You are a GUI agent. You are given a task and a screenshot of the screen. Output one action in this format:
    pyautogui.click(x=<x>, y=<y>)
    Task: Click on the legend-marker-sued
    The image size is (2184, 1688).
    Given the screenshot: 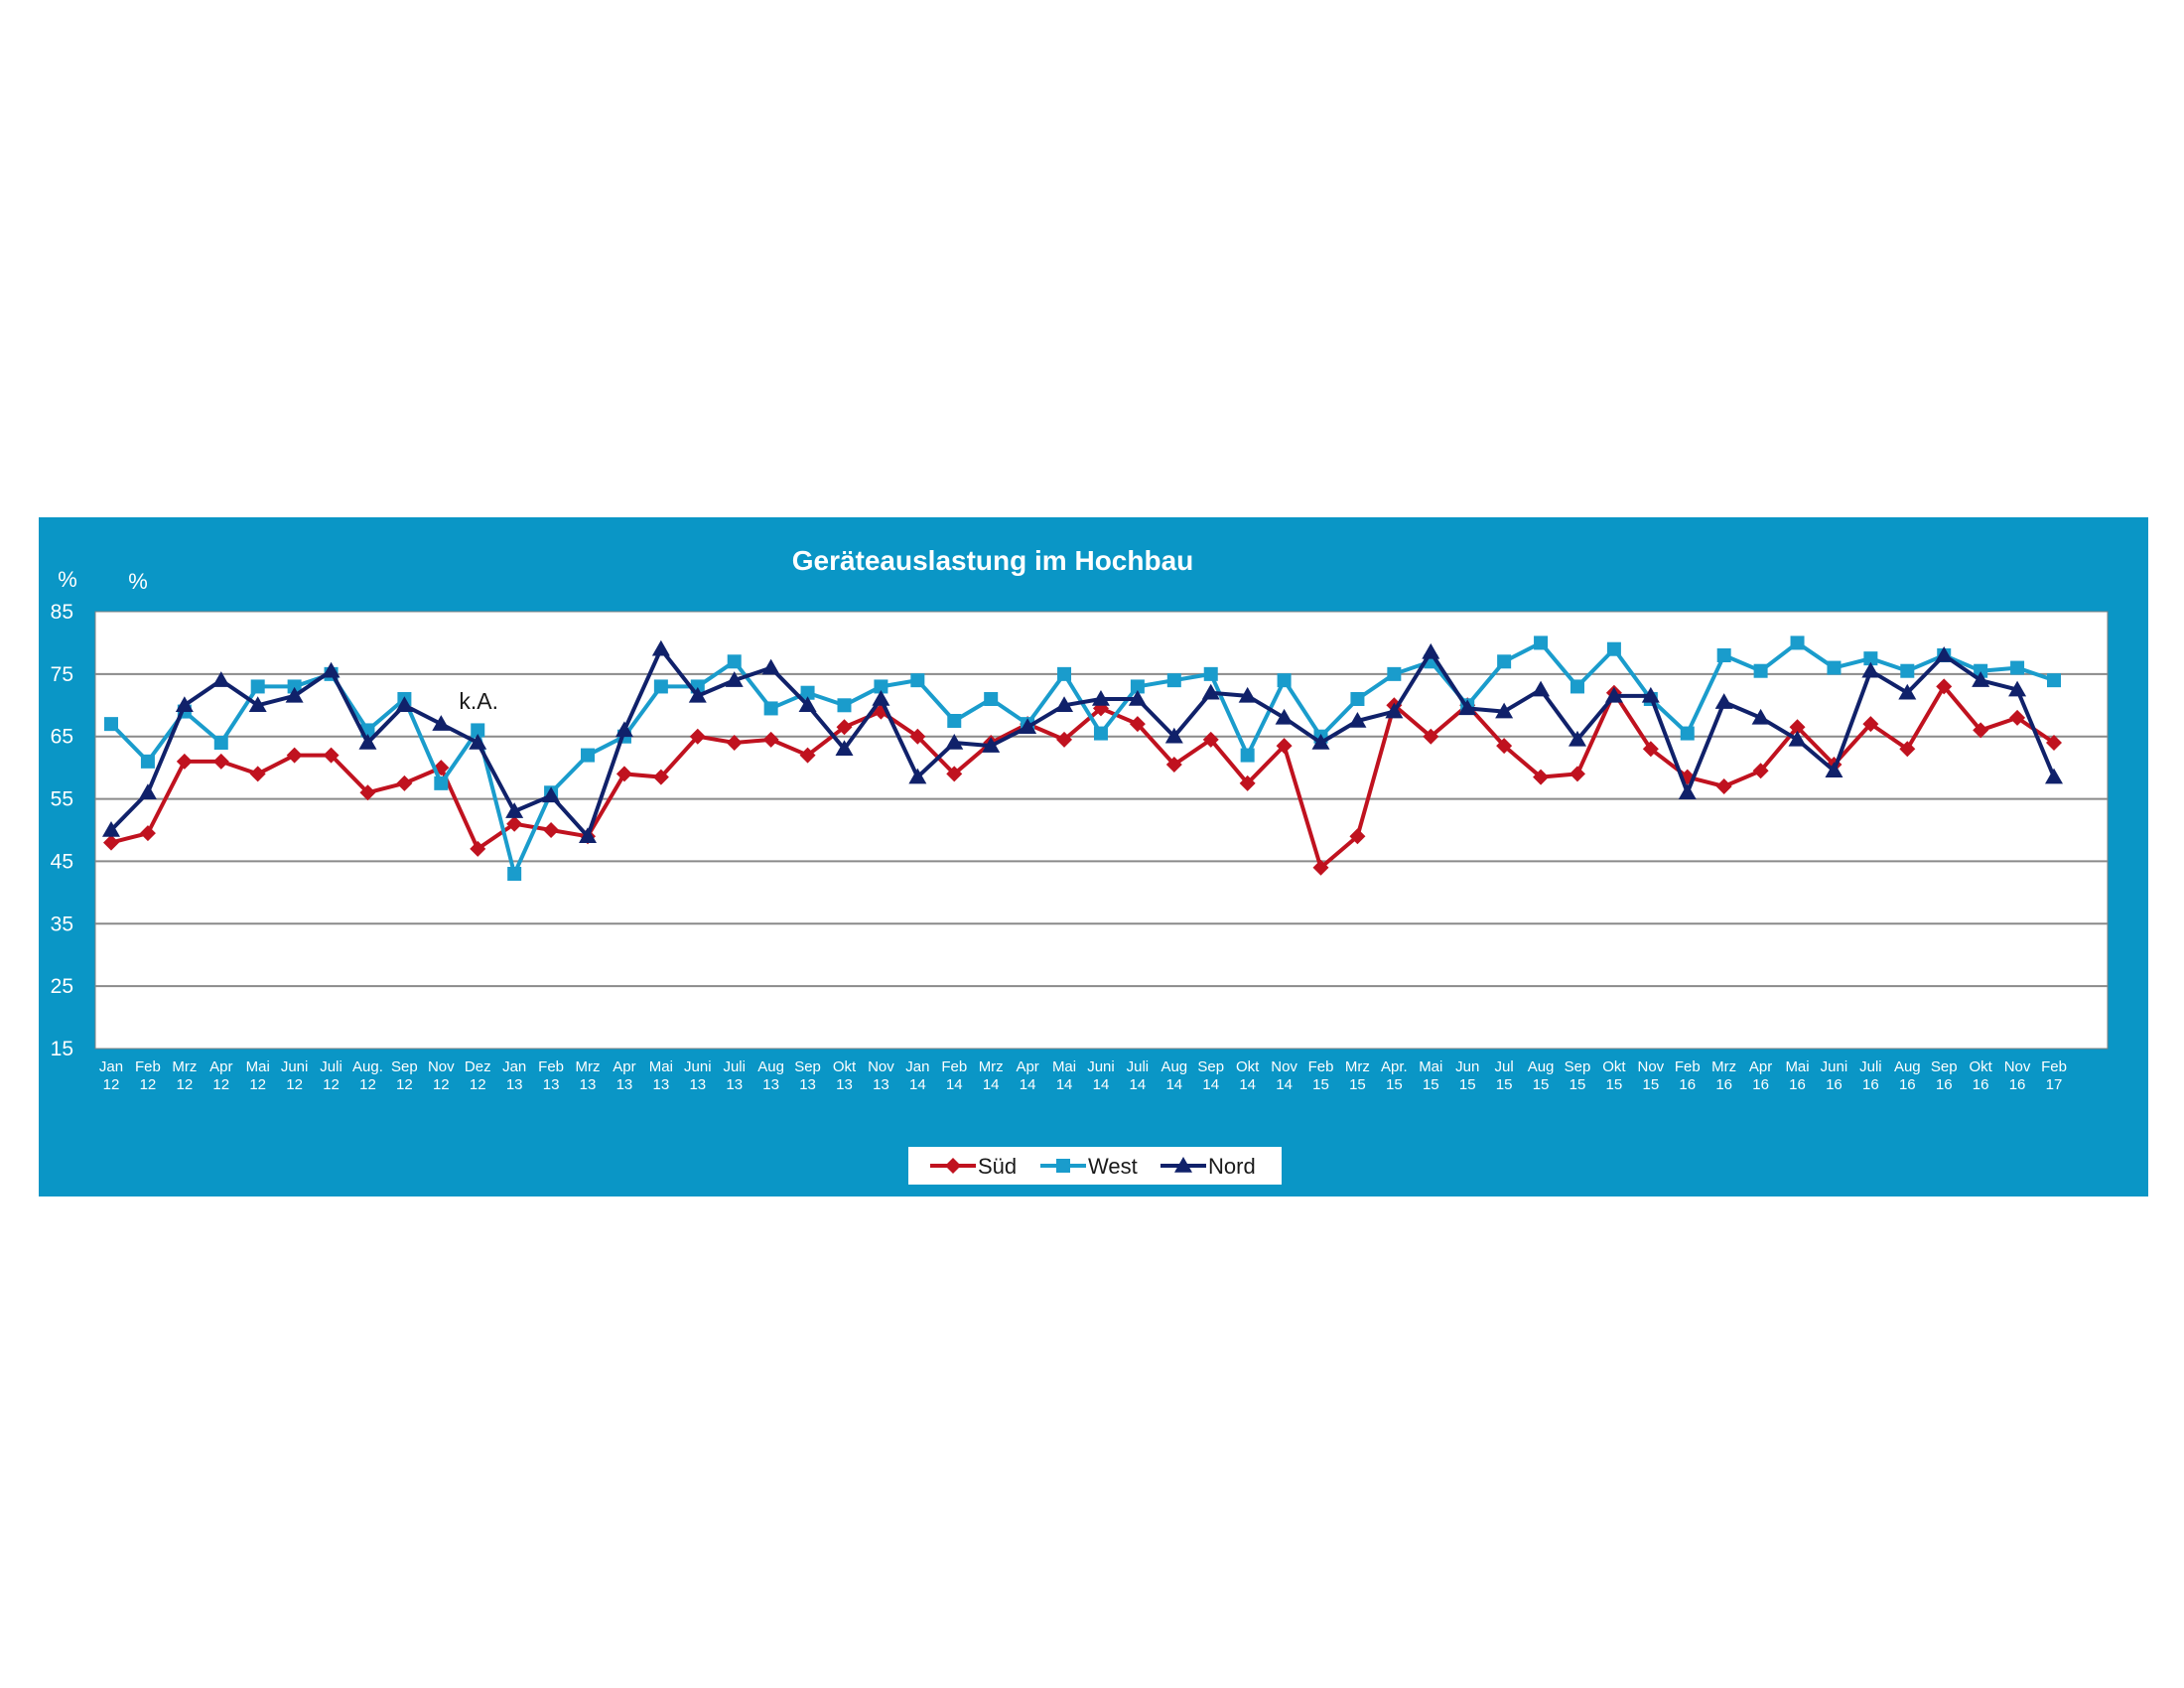 What is the action you would take?
    pyautogui.click(x=953, y=1166)
    